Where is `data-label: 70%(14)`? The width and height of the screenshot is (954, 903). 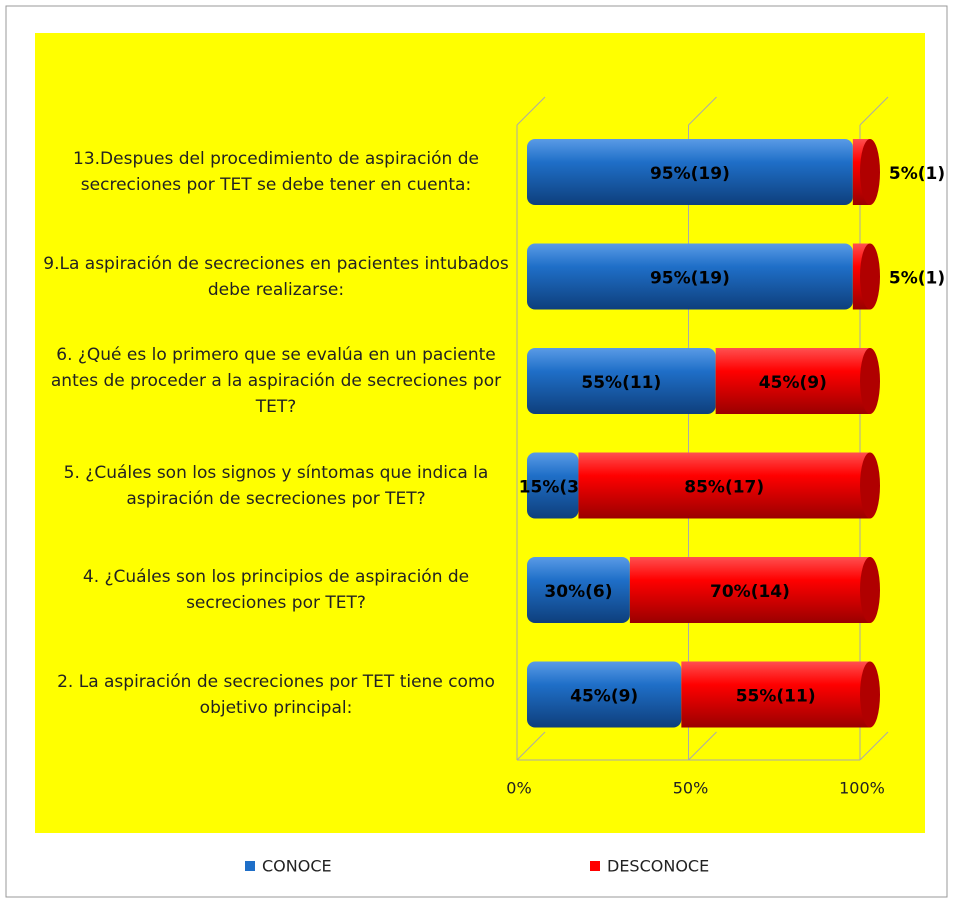 data-label: 70%(14) is located at coordinates (750, 592).